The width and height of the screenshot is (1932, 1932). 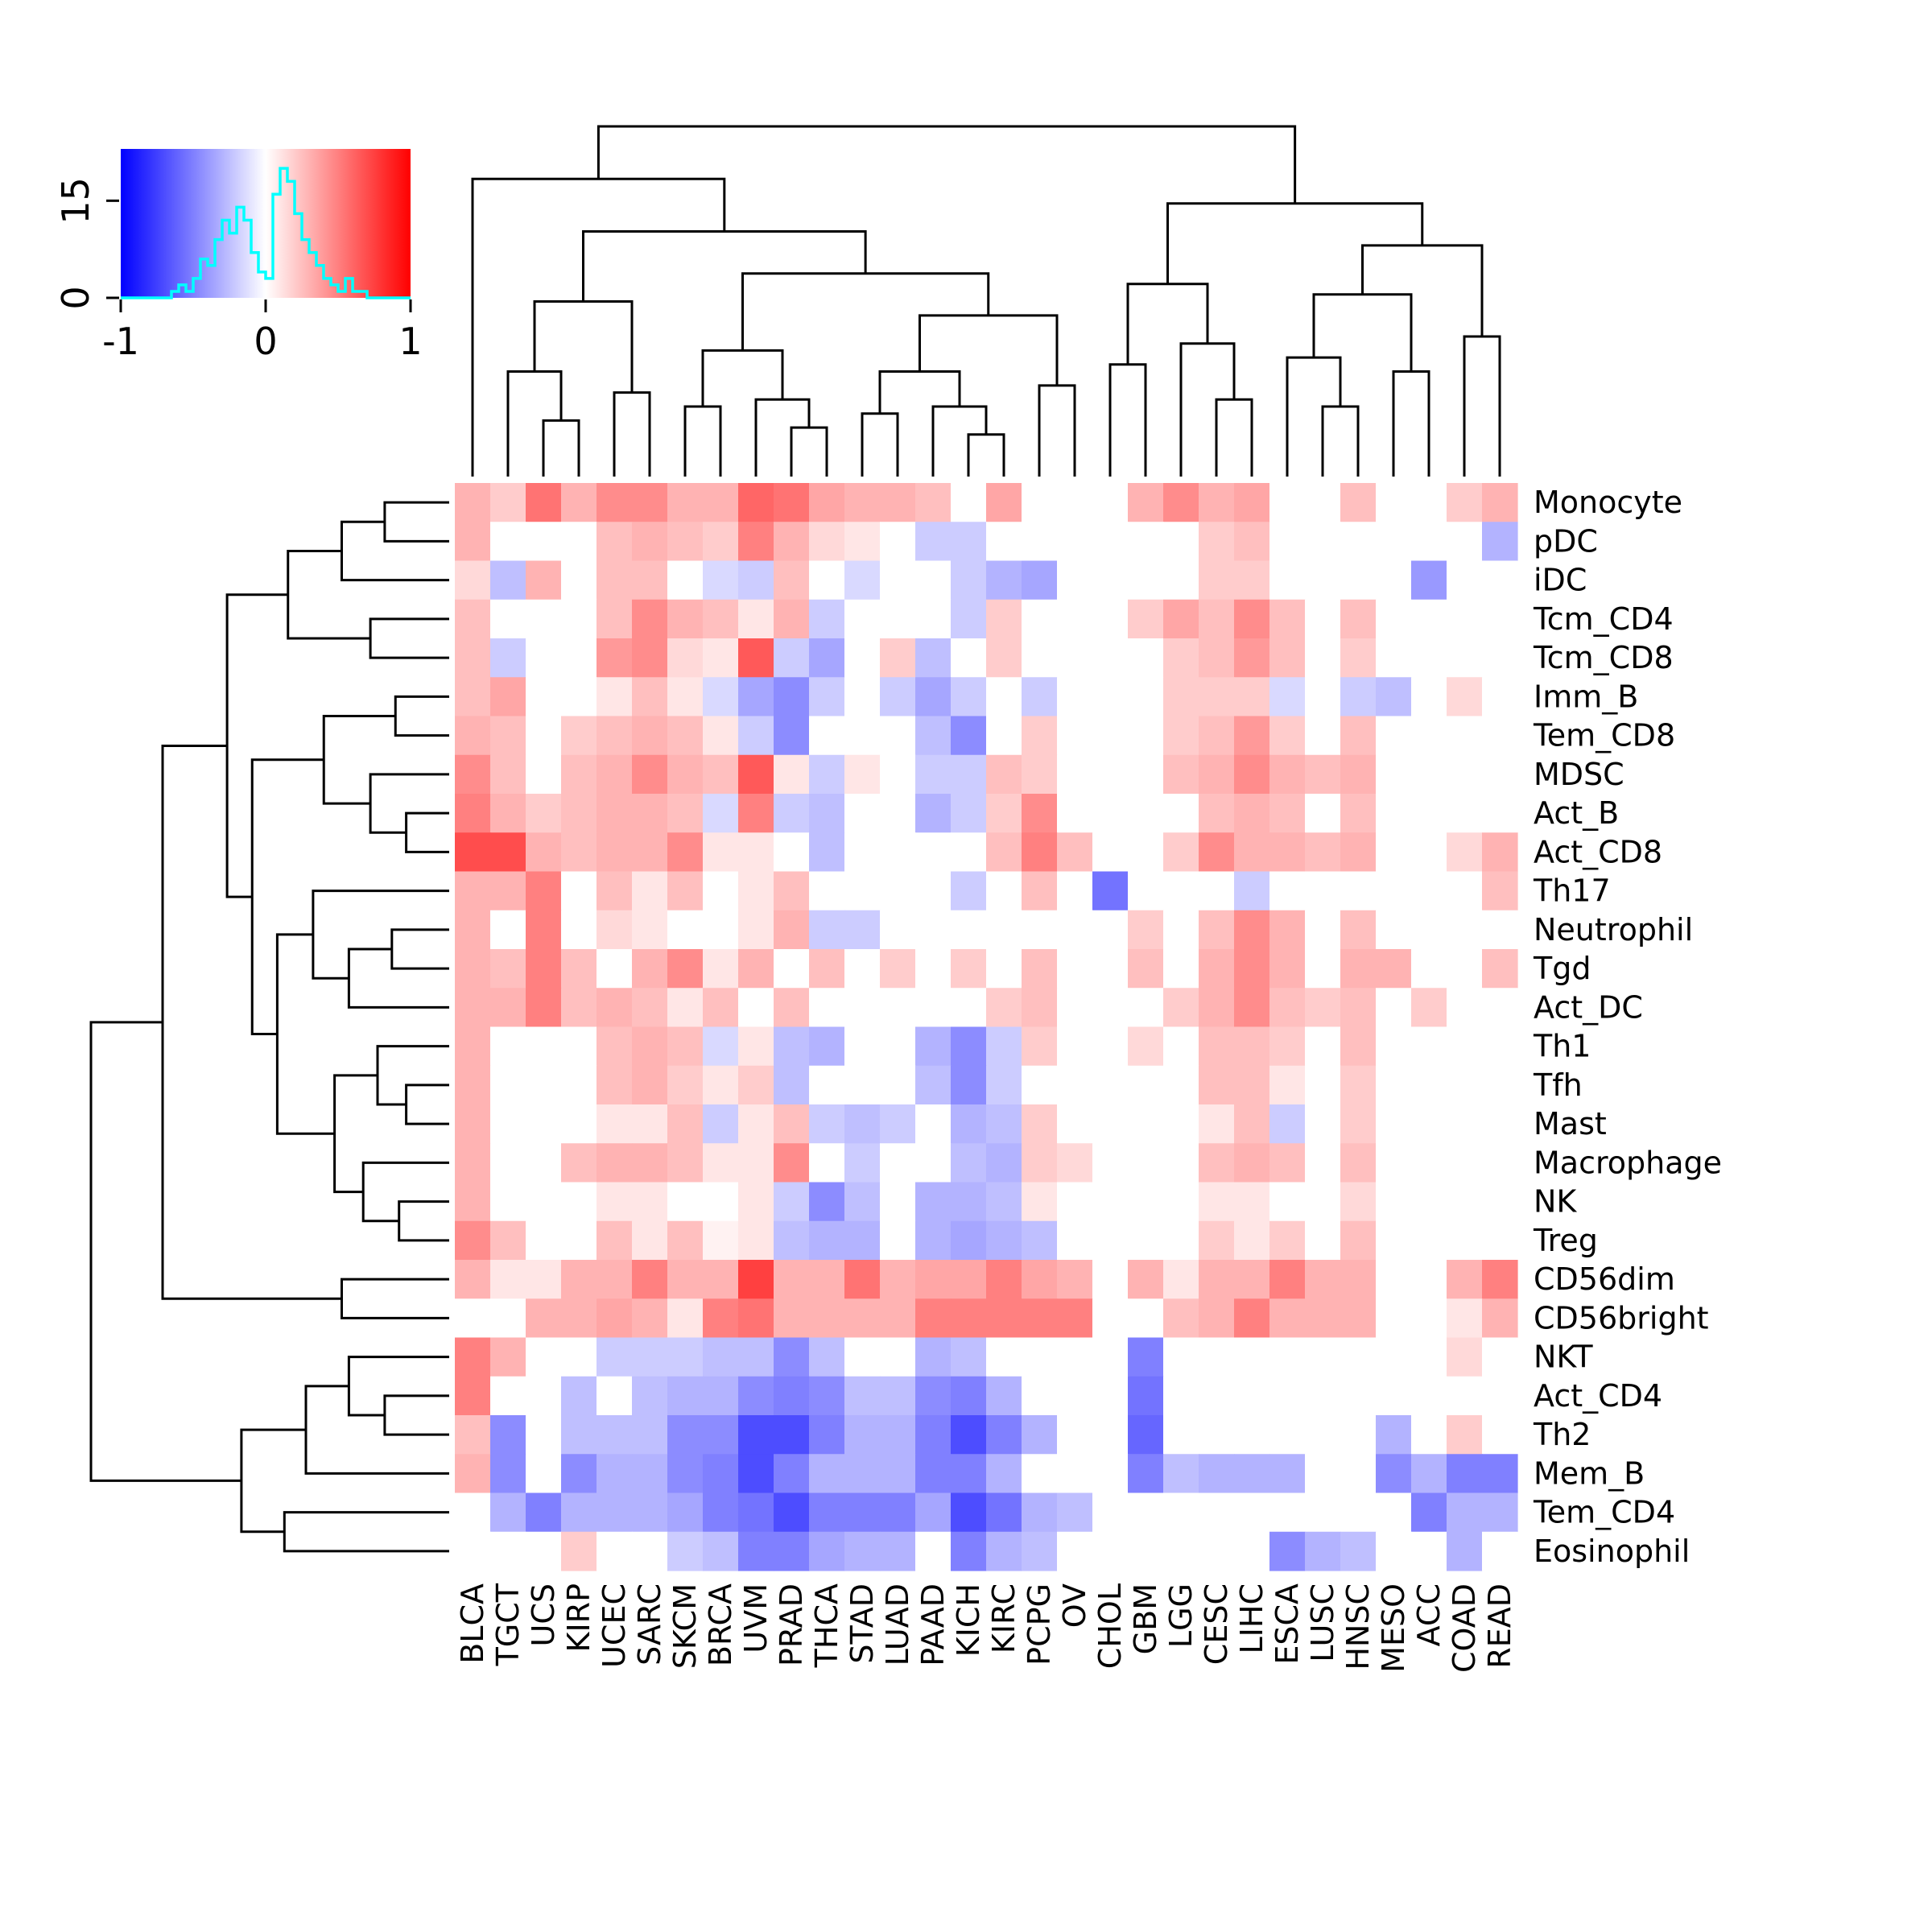 What do you see at coordinates (1562, 1046) in the screenshot?
I see `row-label: Th1` at bounding box center [1562, 1046].